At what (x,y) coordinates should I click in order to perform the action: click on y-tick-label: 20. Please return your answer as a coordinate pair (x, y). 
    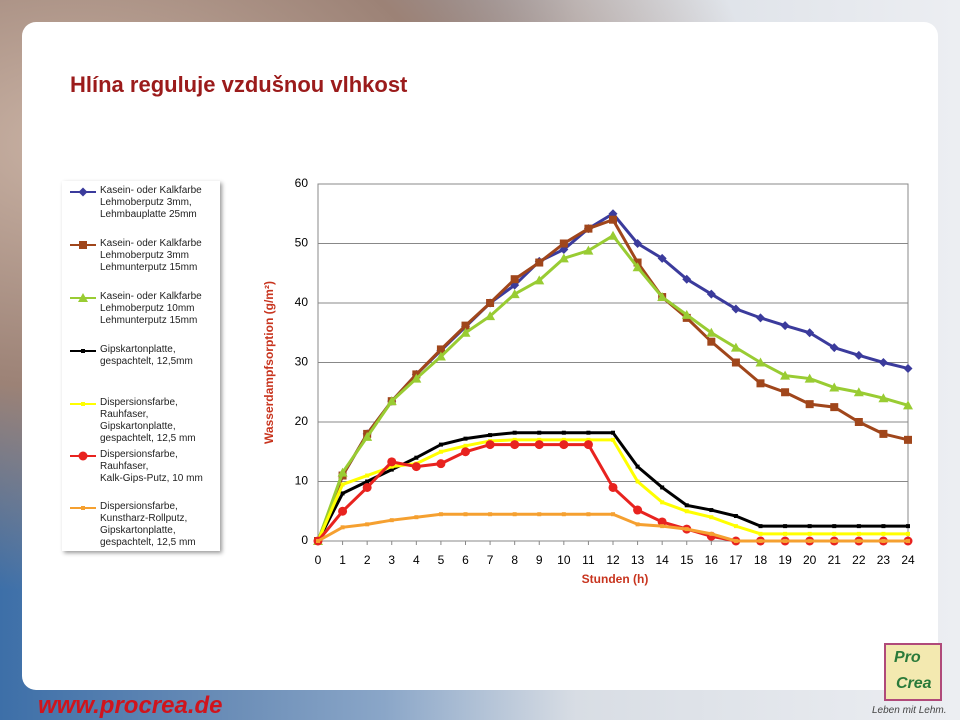
    Looking at the image, I should click on (302, 421).